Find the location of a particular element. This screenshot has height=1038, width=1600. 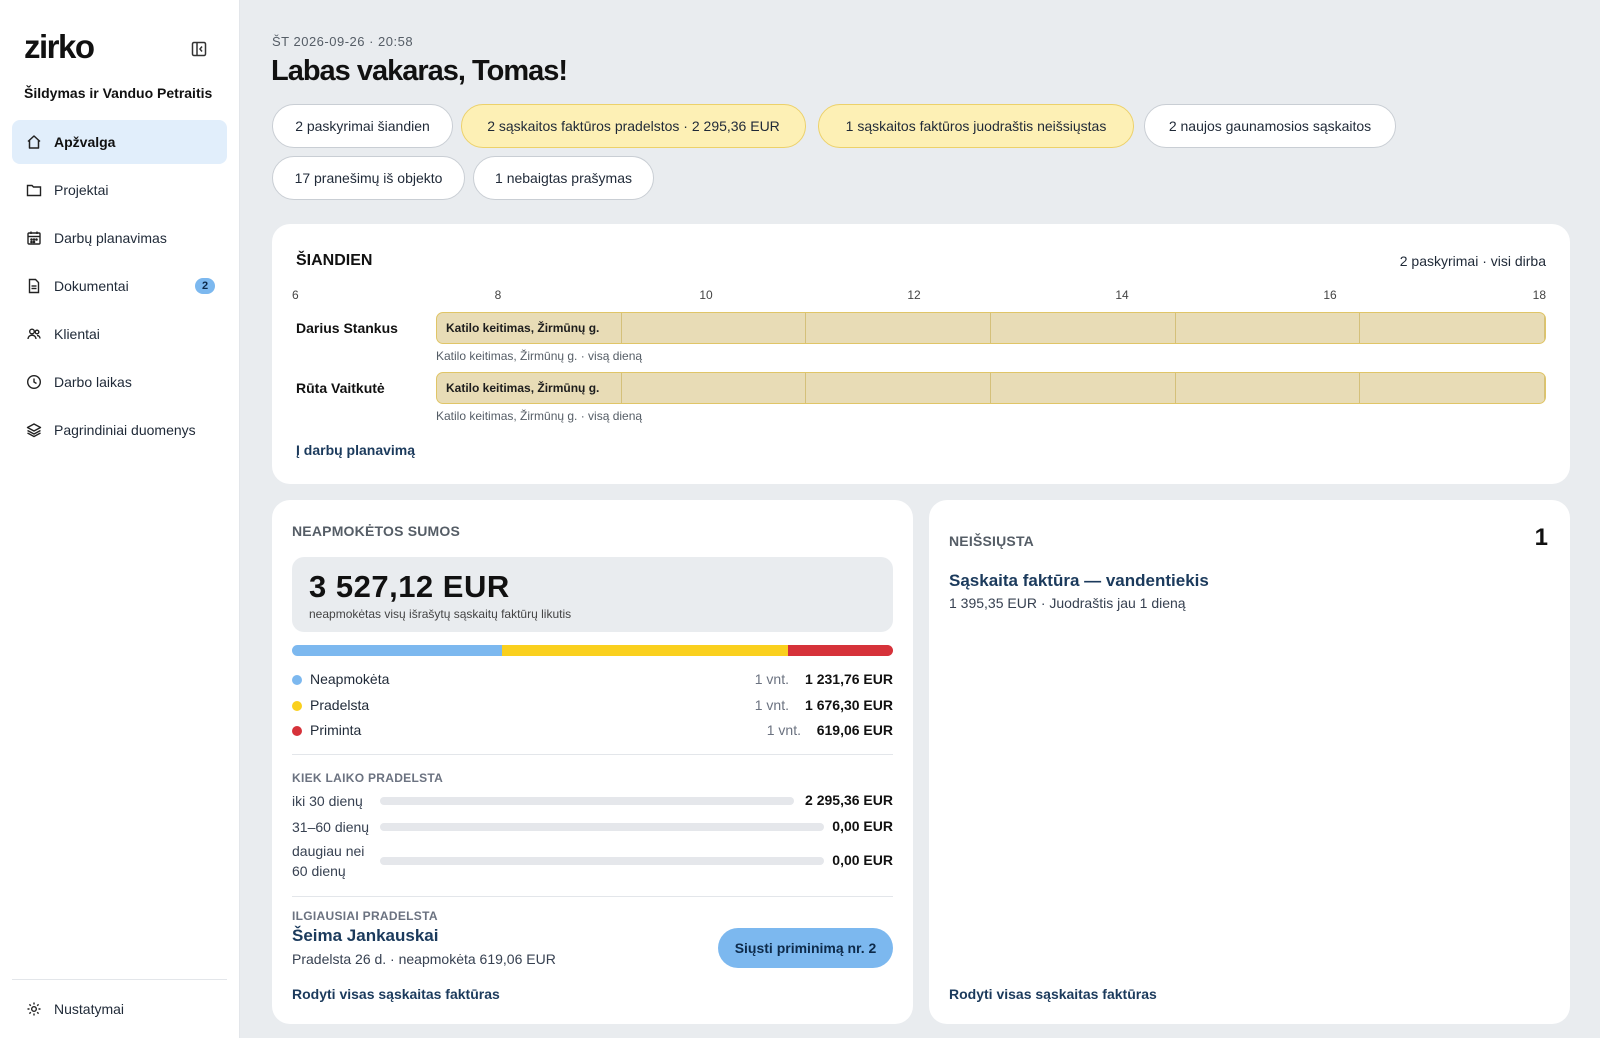

send-reminder-button: Siųsti priminimą nr. 2 is located at coordinates (805, 948).